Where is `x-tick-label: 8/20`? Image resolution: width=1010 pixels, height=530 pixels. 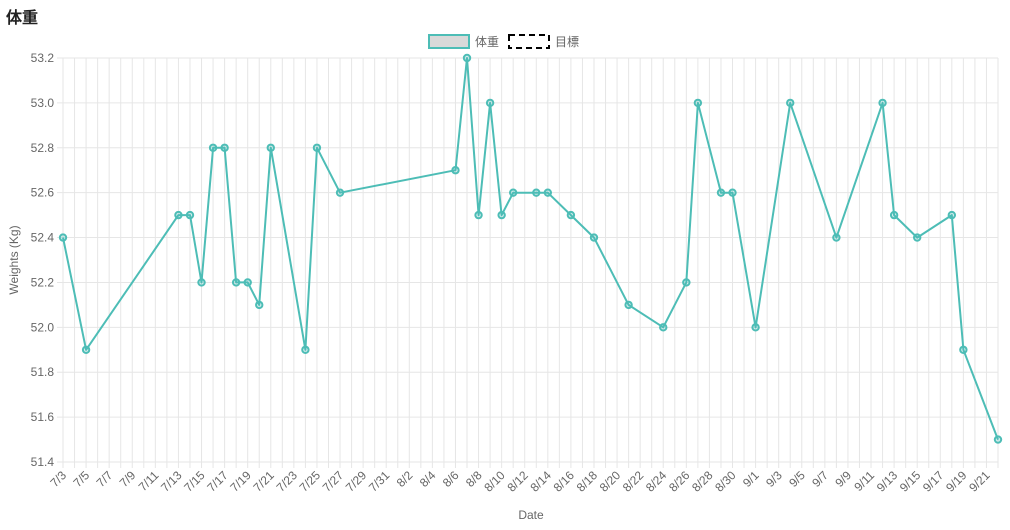
x-tick-label: 8/20 is located at coordinates (610, 481).